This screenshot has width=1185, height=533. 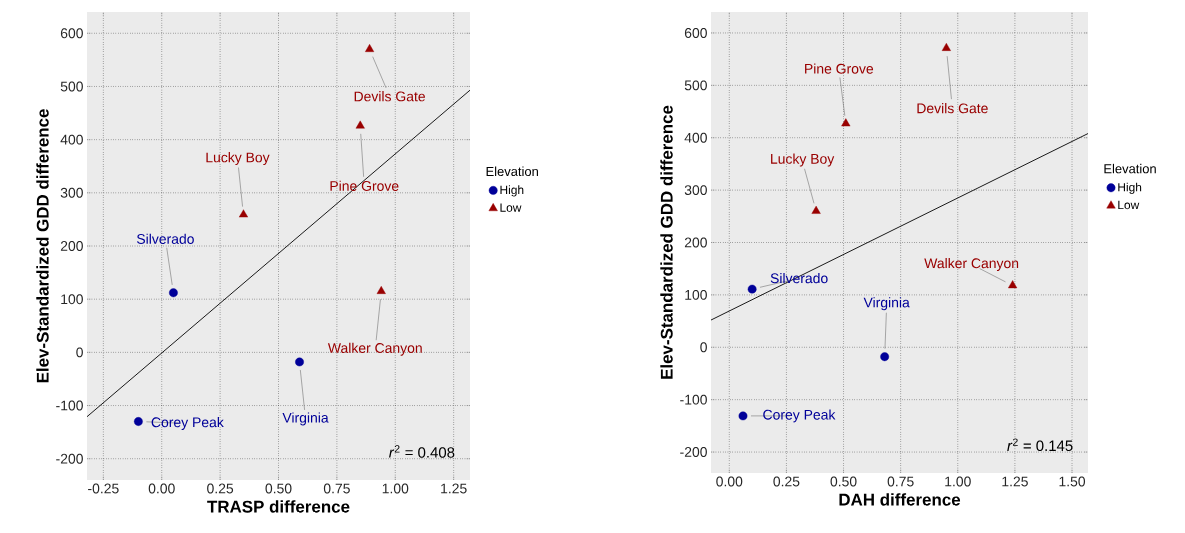 I want to click on x-tick-label: -0.25, so click(x=103, y=488).